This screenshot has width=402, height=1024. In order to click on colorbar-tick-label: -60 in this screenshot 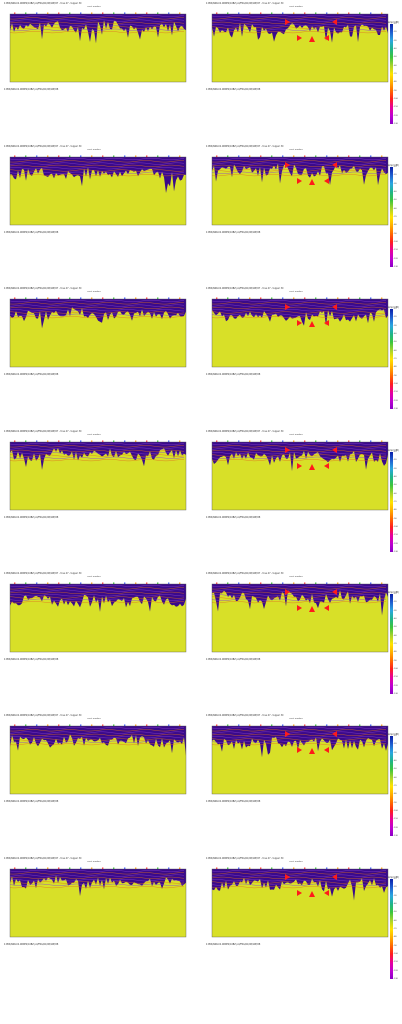, I will do `click(395, 920)`.